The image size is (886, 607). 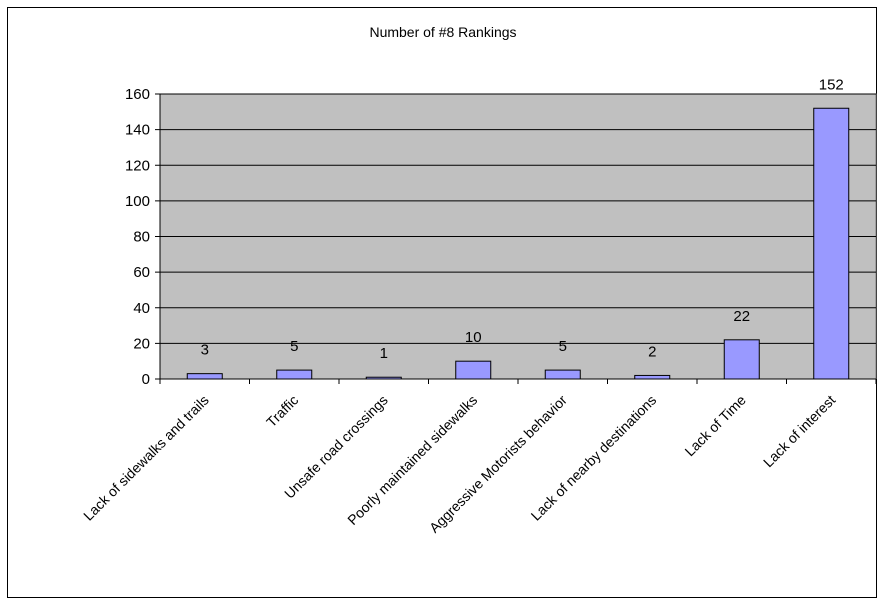 I want to click on category-label: Traffic, so click(x=282, y=411).